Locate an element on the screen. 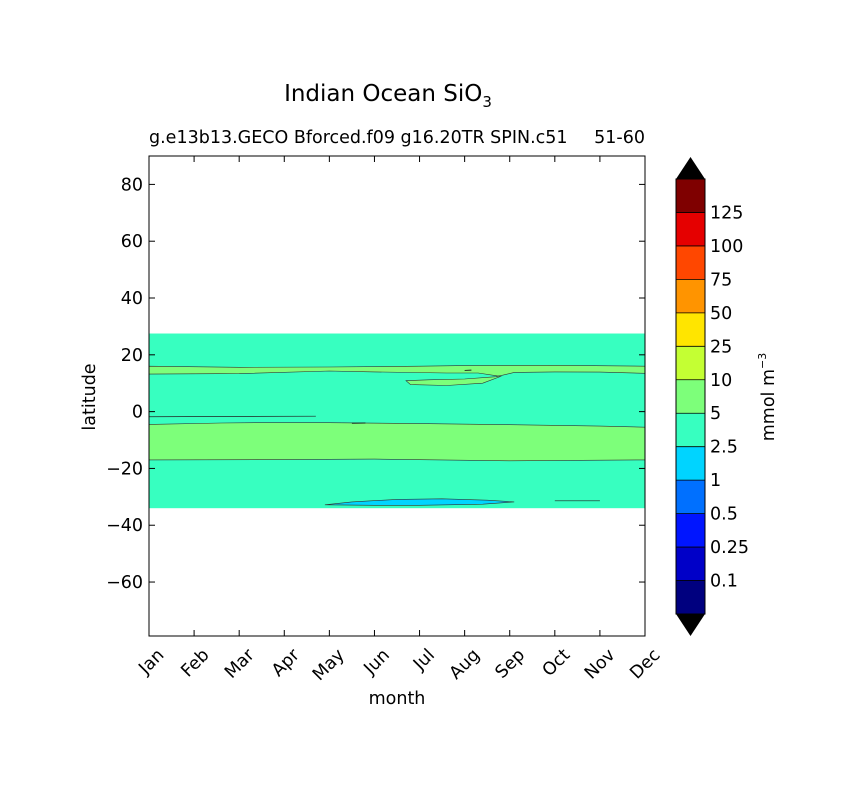 Image resolution: width=859 pixels, height=788 pixels. colorbar-tick-label: 10 is located at coordinates (721, 381).